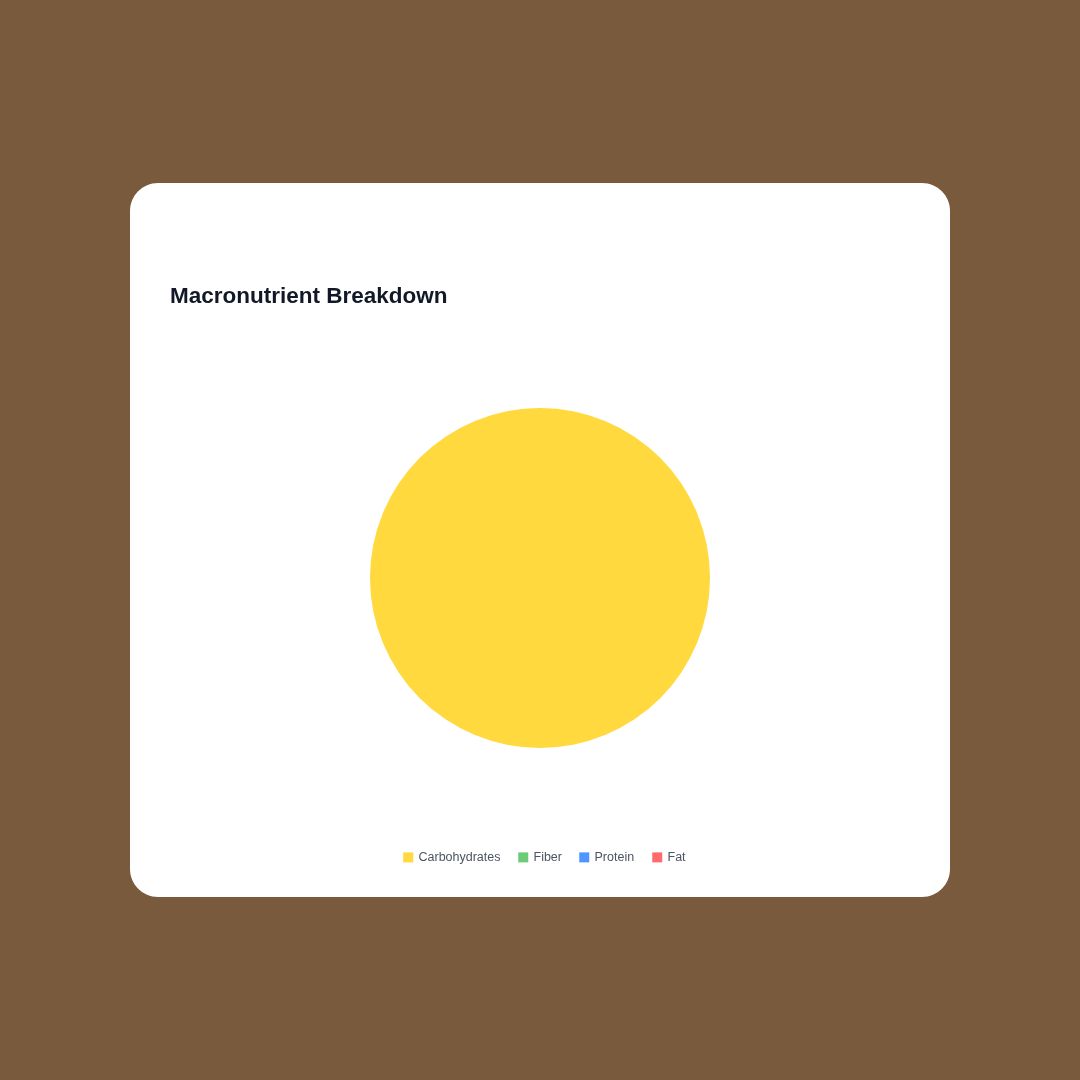  I want to click on legend-label: Fat, so click(677, 857).